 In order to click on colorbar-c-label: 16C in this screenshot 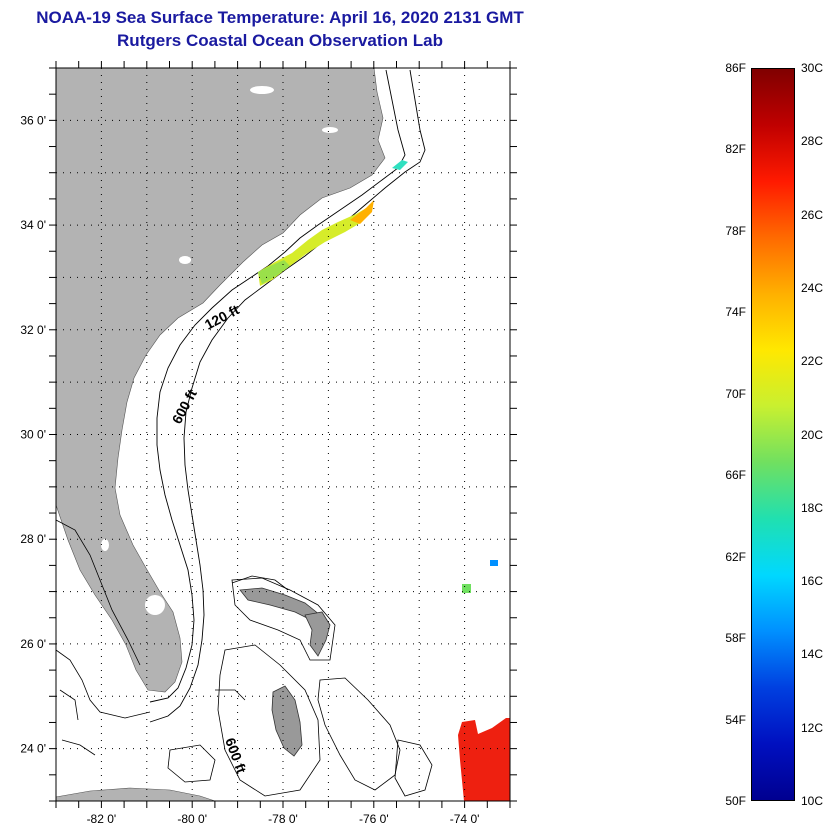, I will do `click(812, 581)`.